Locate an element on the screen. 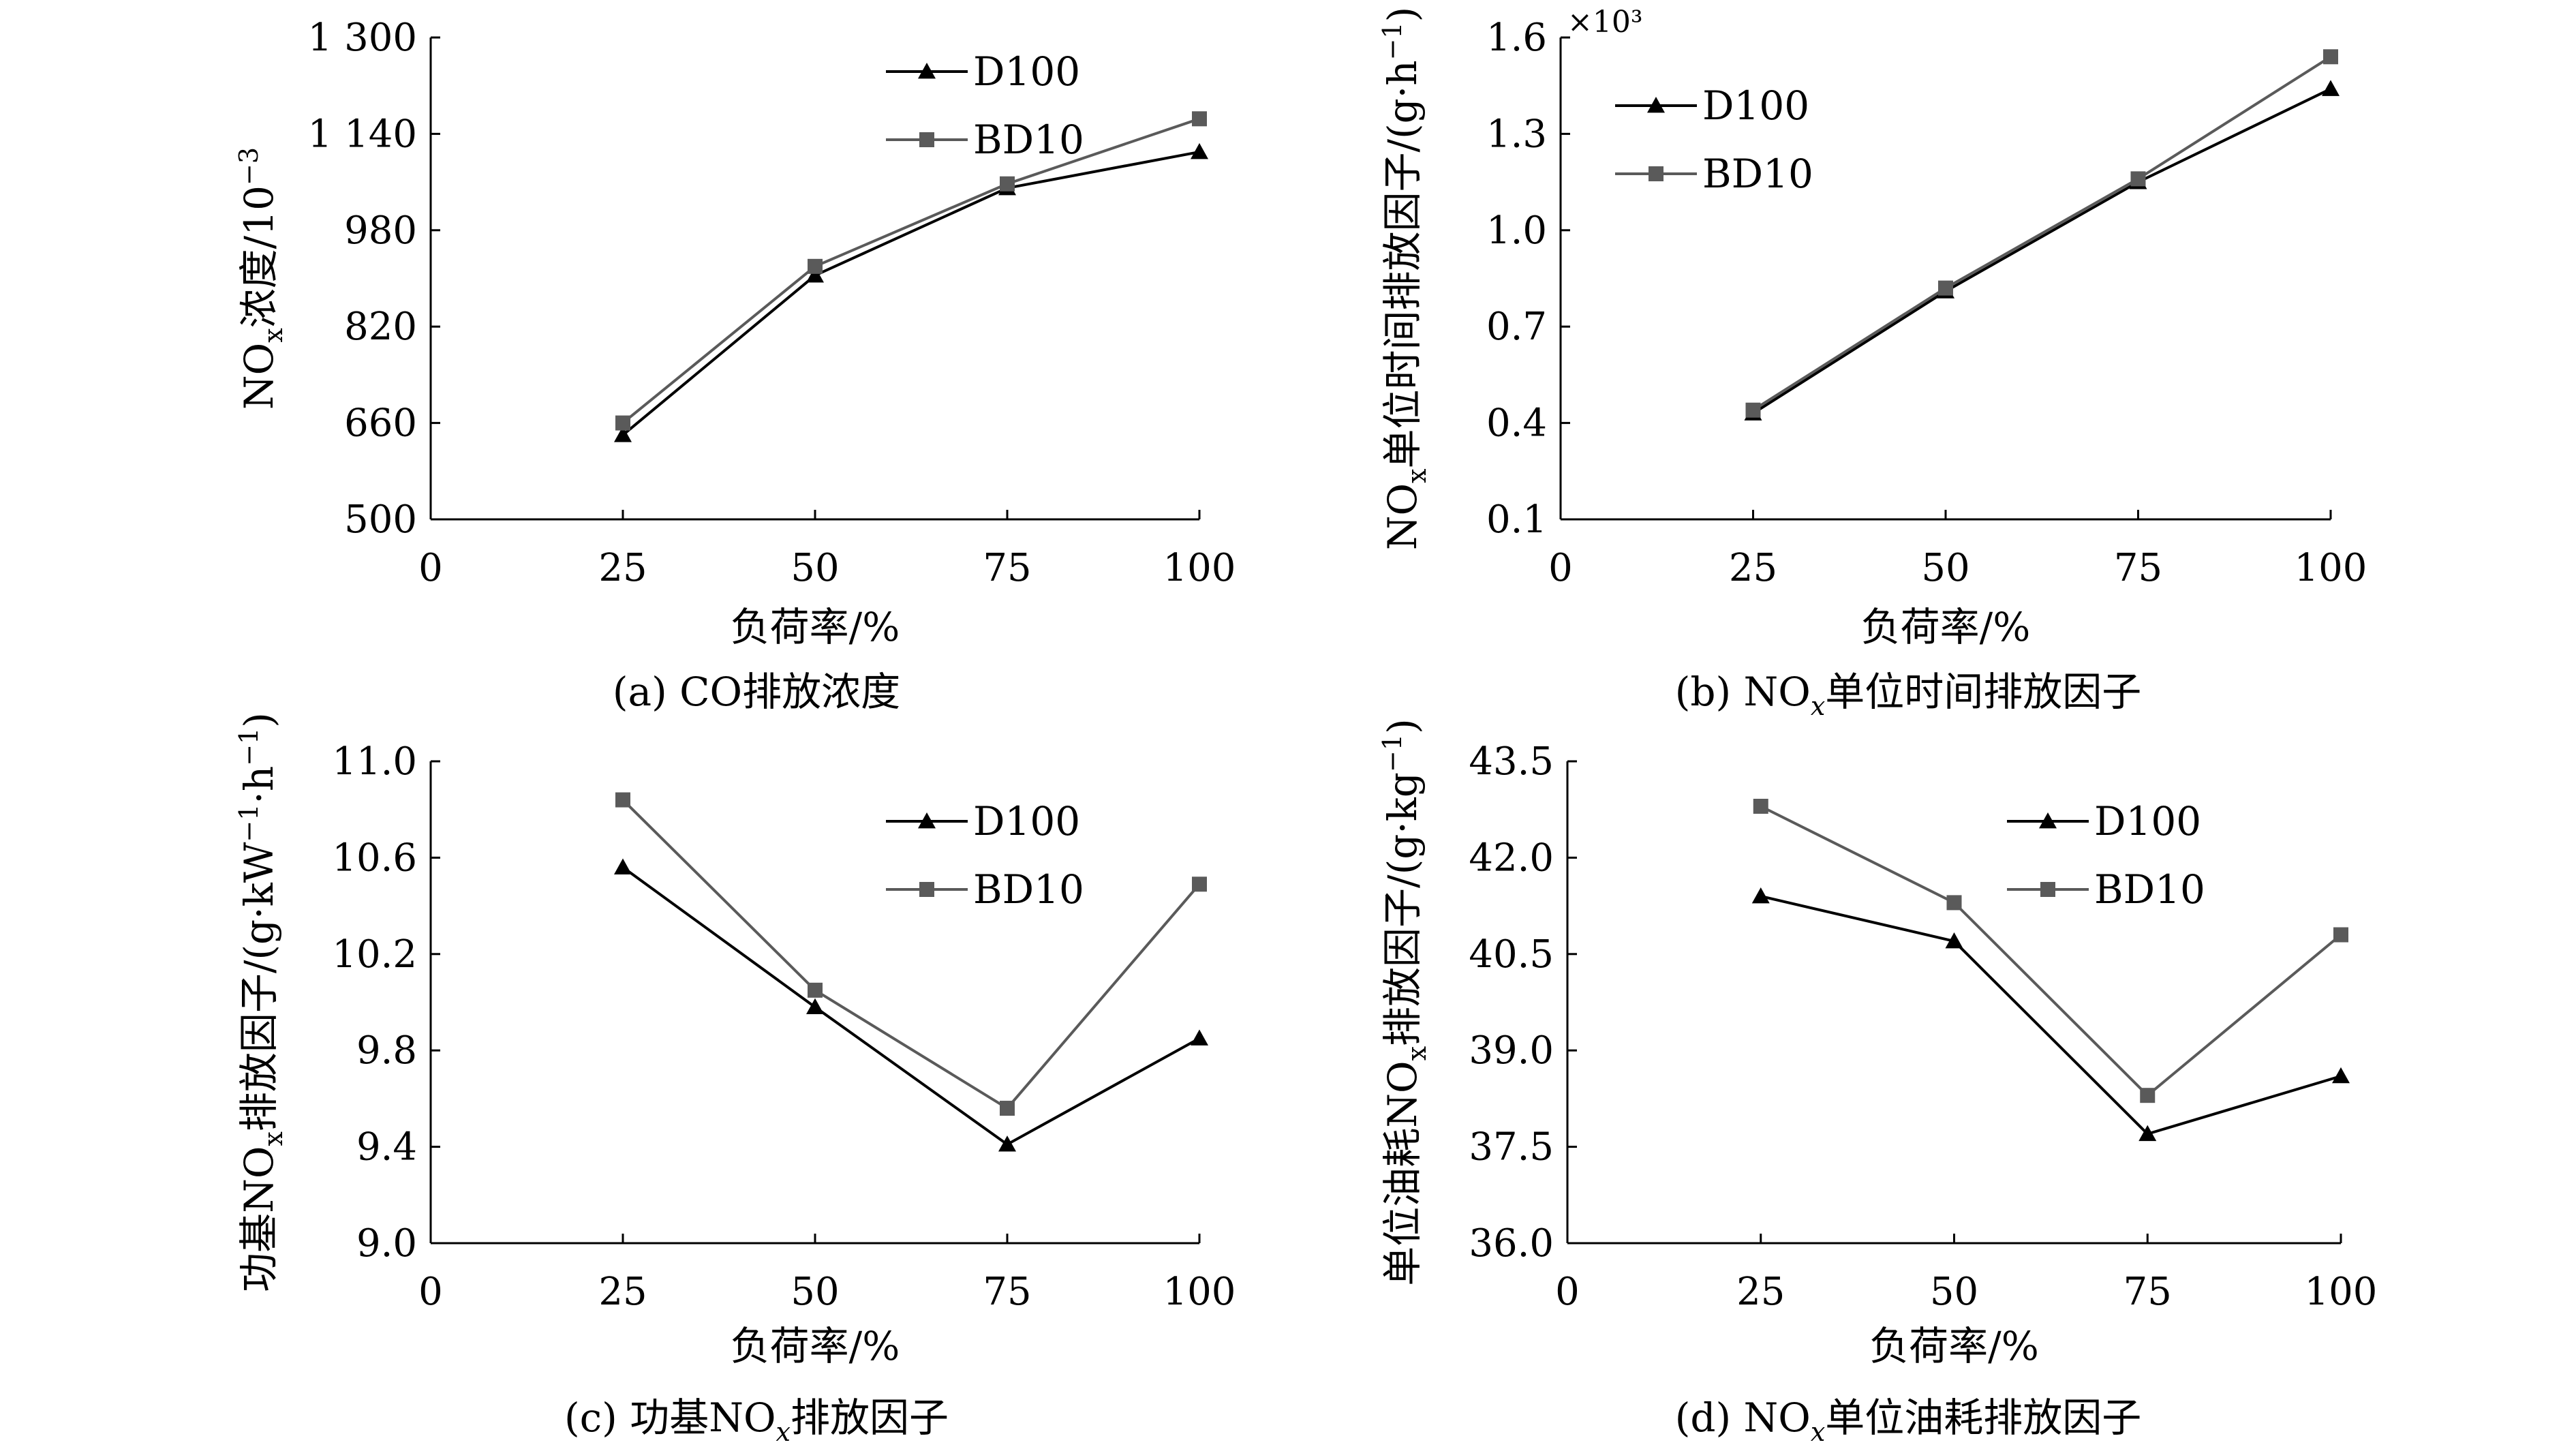 The width and height of the screenshot is (2576, 1449). caption-part: 单位时间排放因子 is located at coordinates (1983, 692).